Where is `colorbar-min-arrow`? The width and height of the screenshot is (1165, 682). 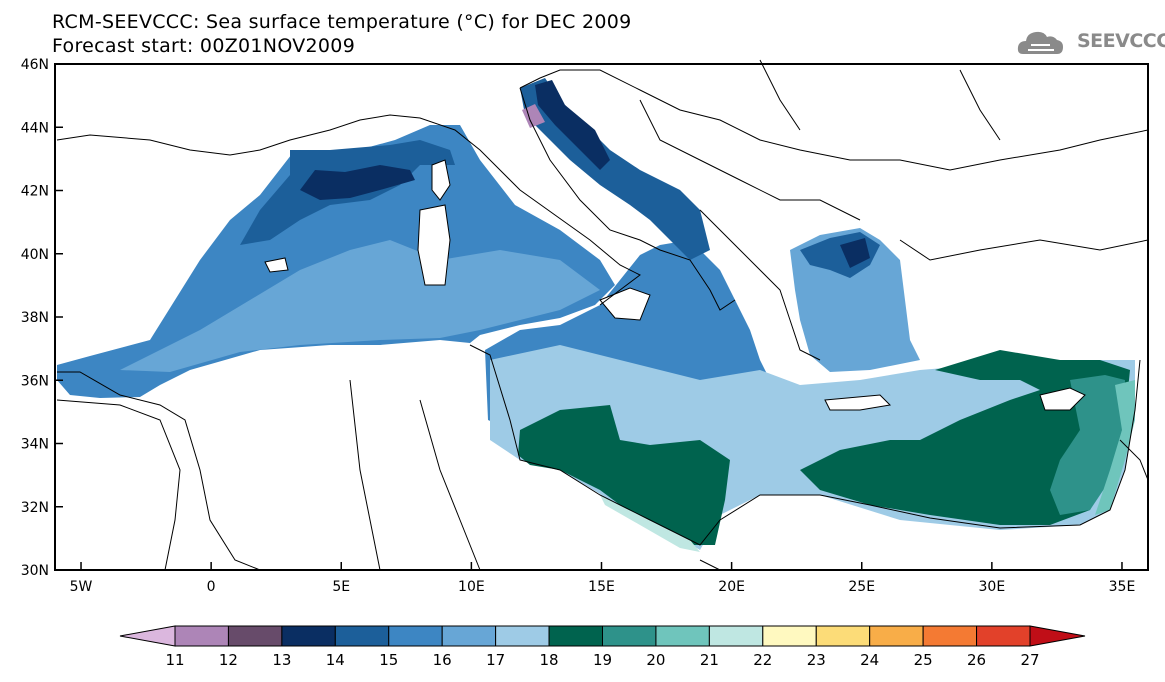 colorbar-min-arrow is located at coordinates (147, 636).